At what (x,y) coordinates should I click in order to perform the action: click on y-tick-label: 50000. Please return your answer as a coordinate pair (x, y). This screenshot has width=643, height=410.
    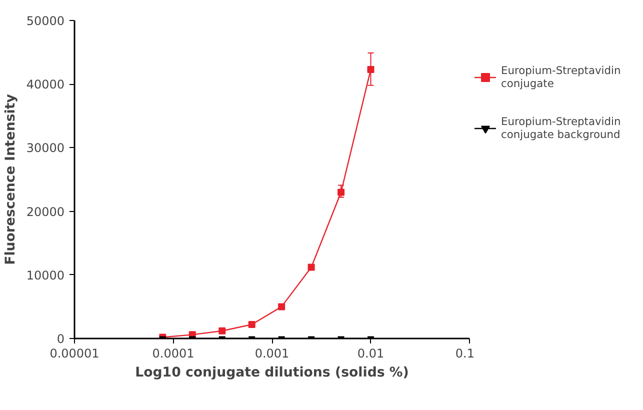
    Looking at the image, I should click on (45, 21).